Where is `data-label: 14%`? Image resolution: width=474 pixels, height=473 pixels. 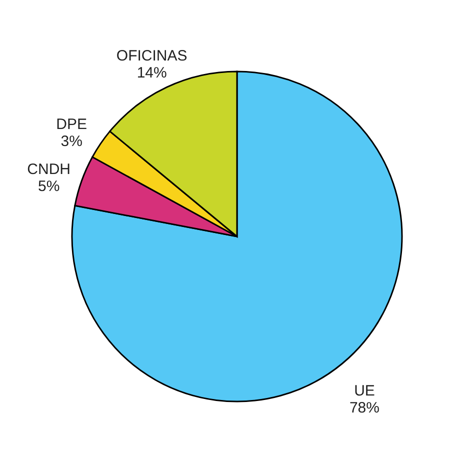
data-label: 14% is located at coordinates (151, 73).